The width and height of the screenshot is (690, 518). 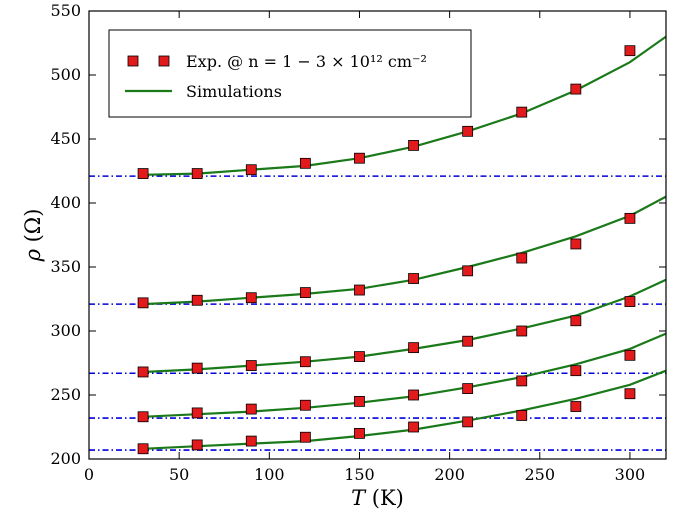 What do you see at coordinates (306, 61) in the screenshot?
I see `legend-label-experiment: Exp. @ n = 1 − 3 × 10¹² cm⁻²` at bounding box center [306, 61].